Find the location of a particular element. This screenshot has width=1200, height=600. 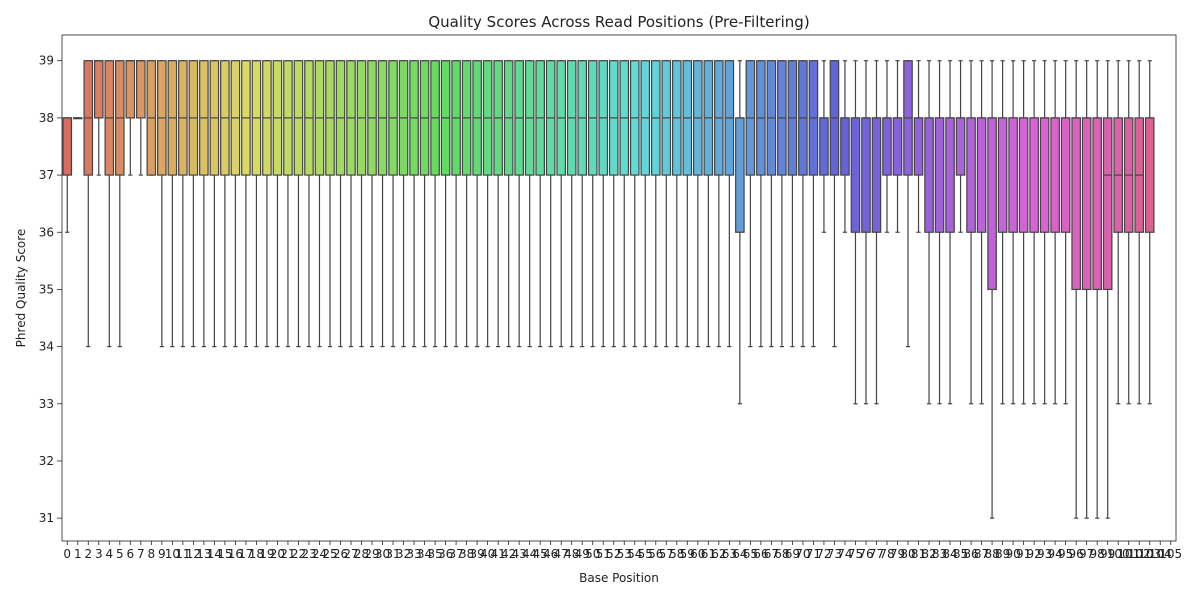

x-tick-label: 31 is located at coordinates (392, 554).